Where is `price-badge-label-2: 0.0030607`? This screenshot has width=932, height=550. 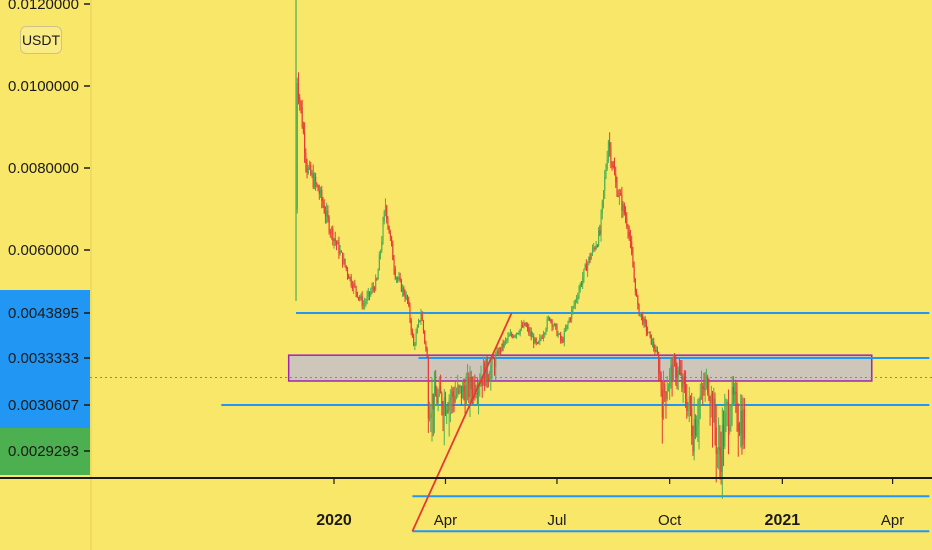 price-badge-label-2: 0.0030607 is located at coordinates (43, 405).